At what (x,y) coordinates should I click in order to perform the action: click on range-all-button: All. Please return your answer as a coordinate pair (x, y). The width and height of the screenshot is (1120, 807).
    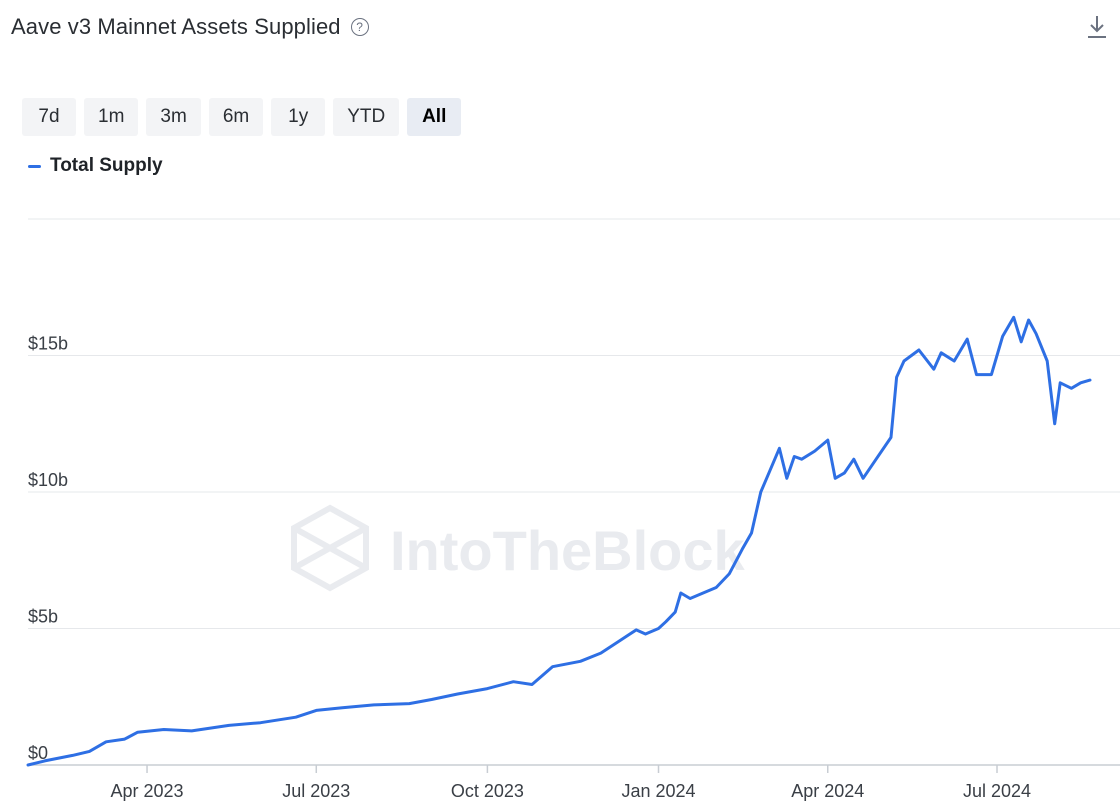
    Looking at the image, I should click on (434, 117).